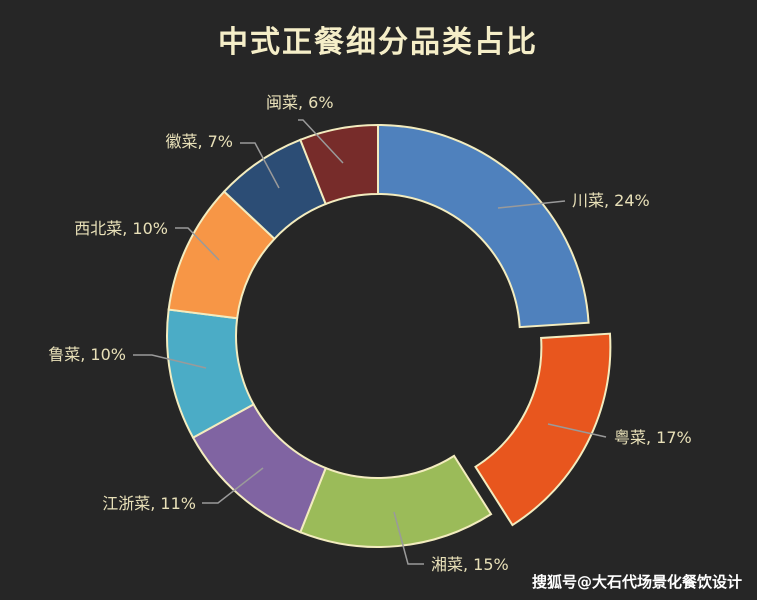 The height and width of the screenshot is (600, 757). Describe the element at coordinates (378, 42) in the screenshot. I see `chart-title: 中式正餐细分品类占比` at that location.